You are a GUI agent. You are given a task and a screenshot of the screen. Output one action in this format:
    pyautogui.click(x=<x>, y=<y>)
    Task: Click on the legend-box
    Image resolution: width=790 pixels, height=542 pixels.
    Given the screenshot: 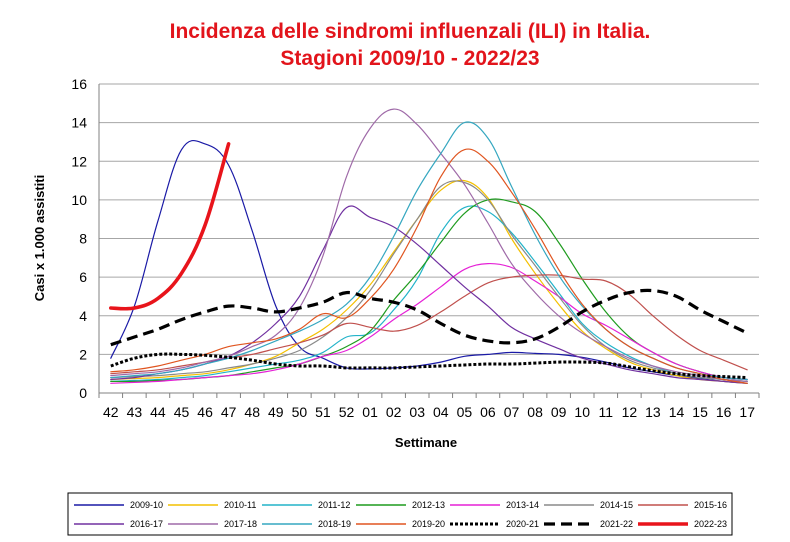 What is the action you would take?
    pyautogui.click(x=400, y=514)
    